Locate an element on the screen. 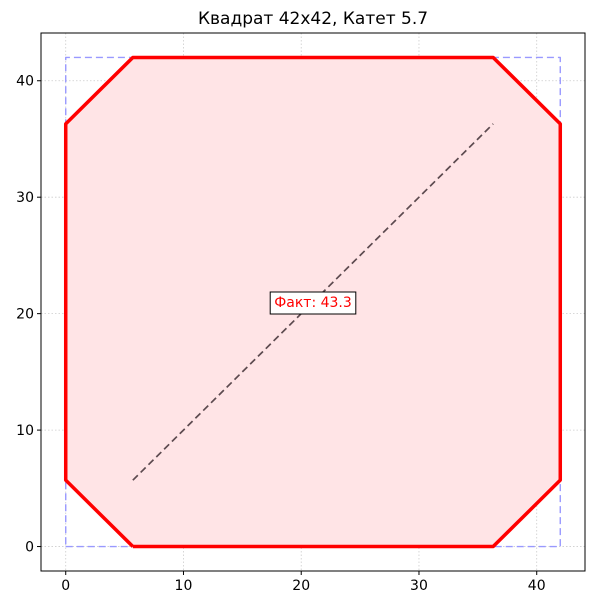 The height and width of the screenshot is (607, 589). annotations: Факт: 43.3 is located at coordinates (313, 303).